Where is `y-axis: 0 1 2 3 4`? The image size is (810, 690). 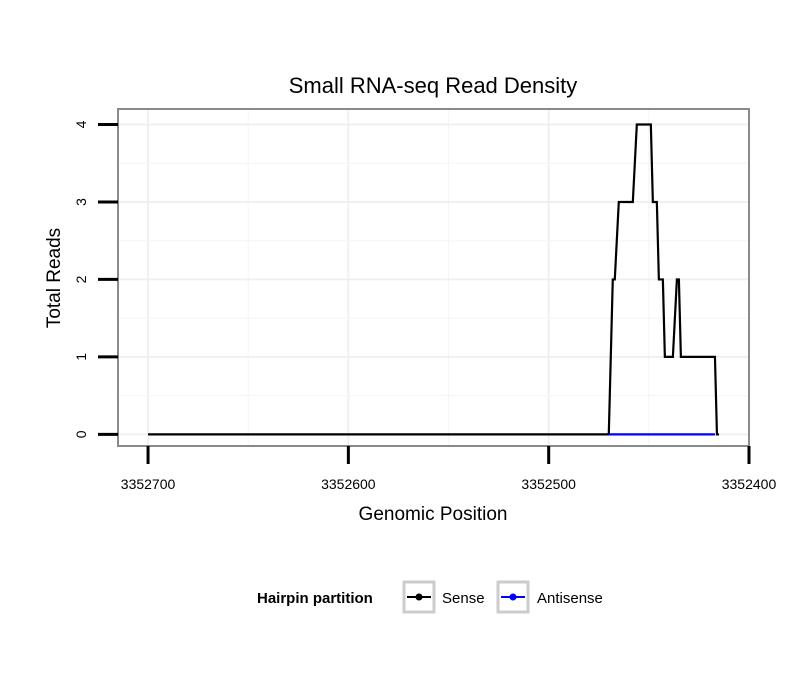
y-axis: 0 1 2 3 4 is located at coordinates (95, 279).